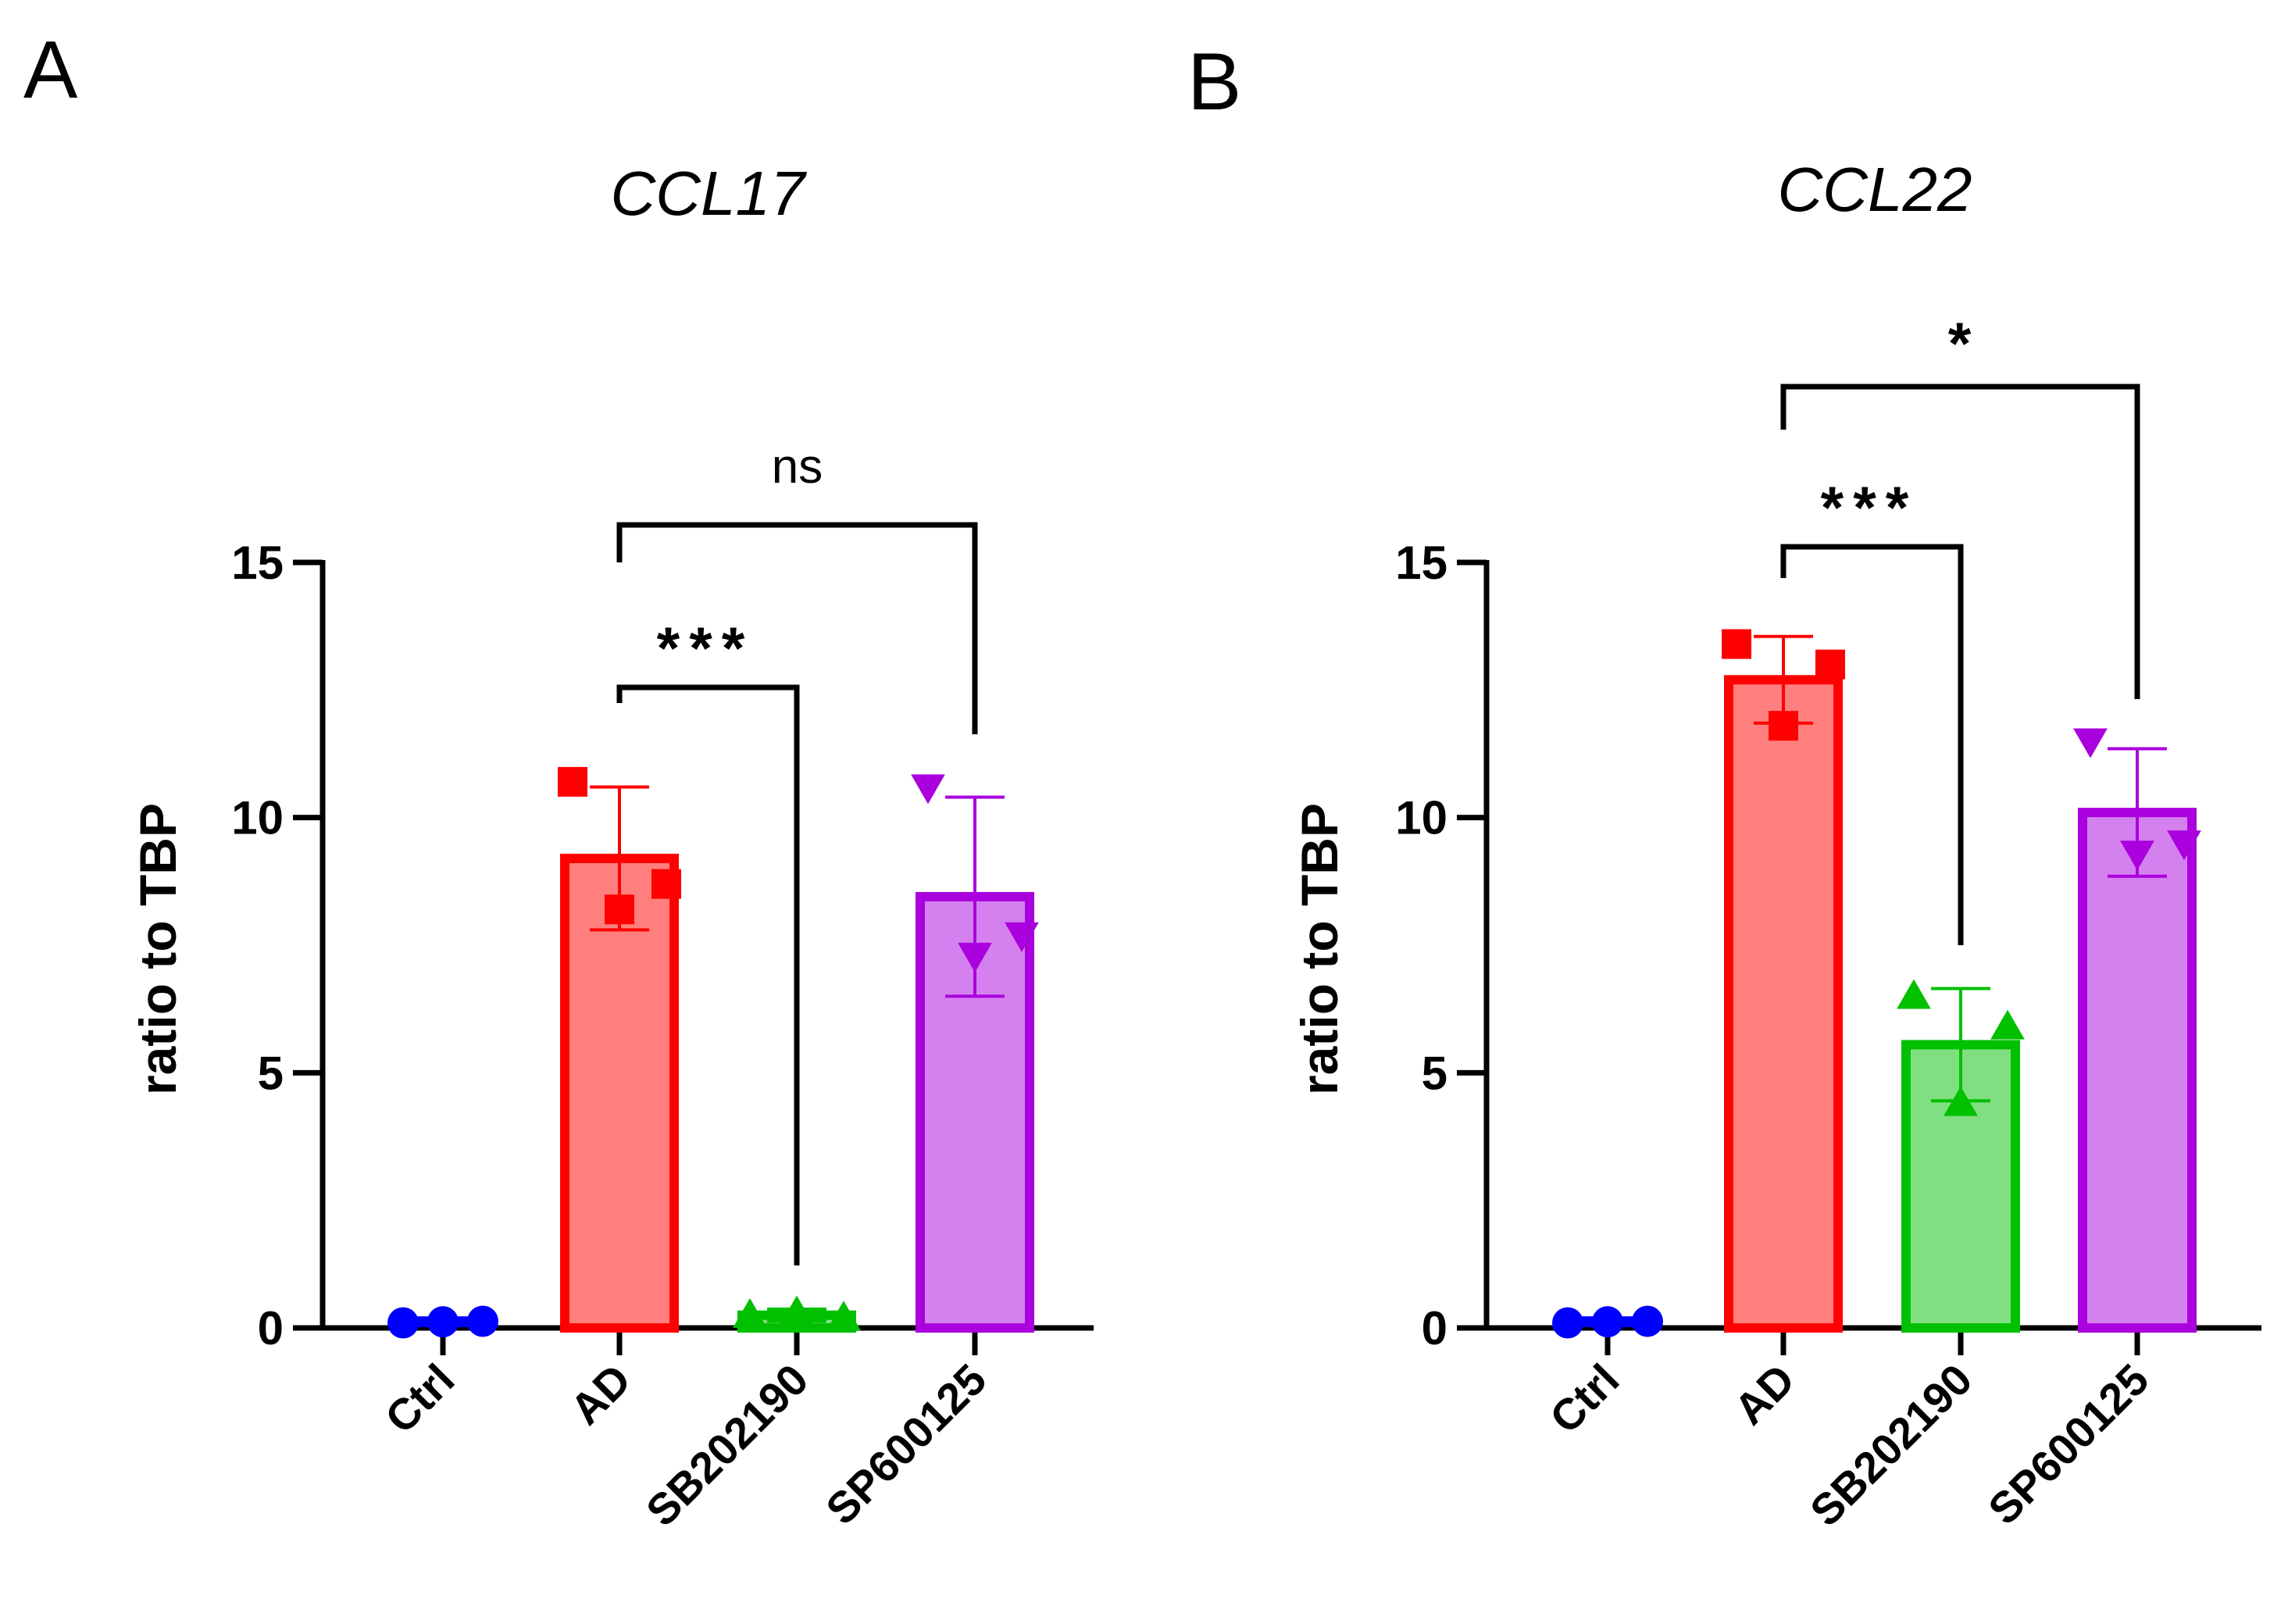 Image resolution: width=2288 pixels, height=1624 pixels. What do you see at coordinates (51, 70) in the screenshot?
I see `panel-letter-a: A` at bounding box center [51, 70].